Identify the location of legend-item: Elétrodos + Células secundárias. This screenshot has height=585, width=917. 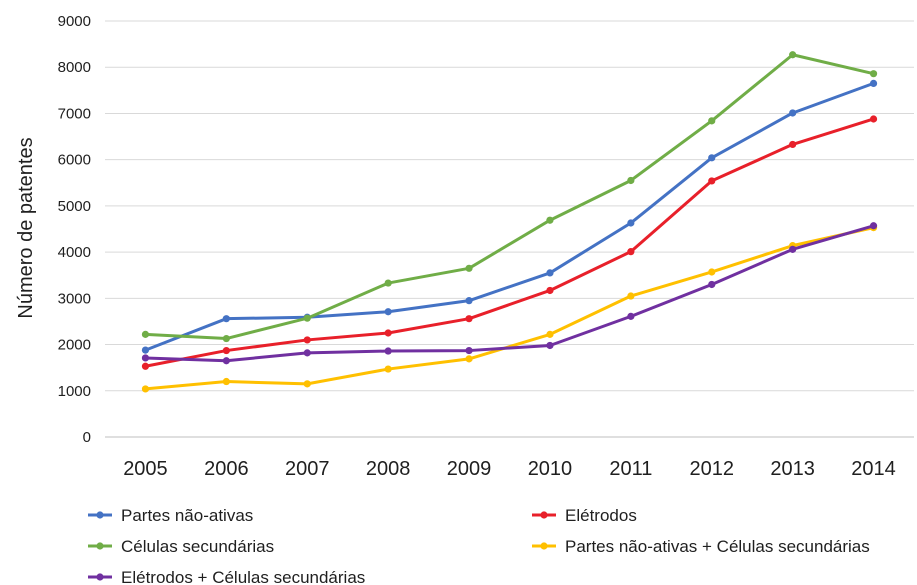
(226, 576).